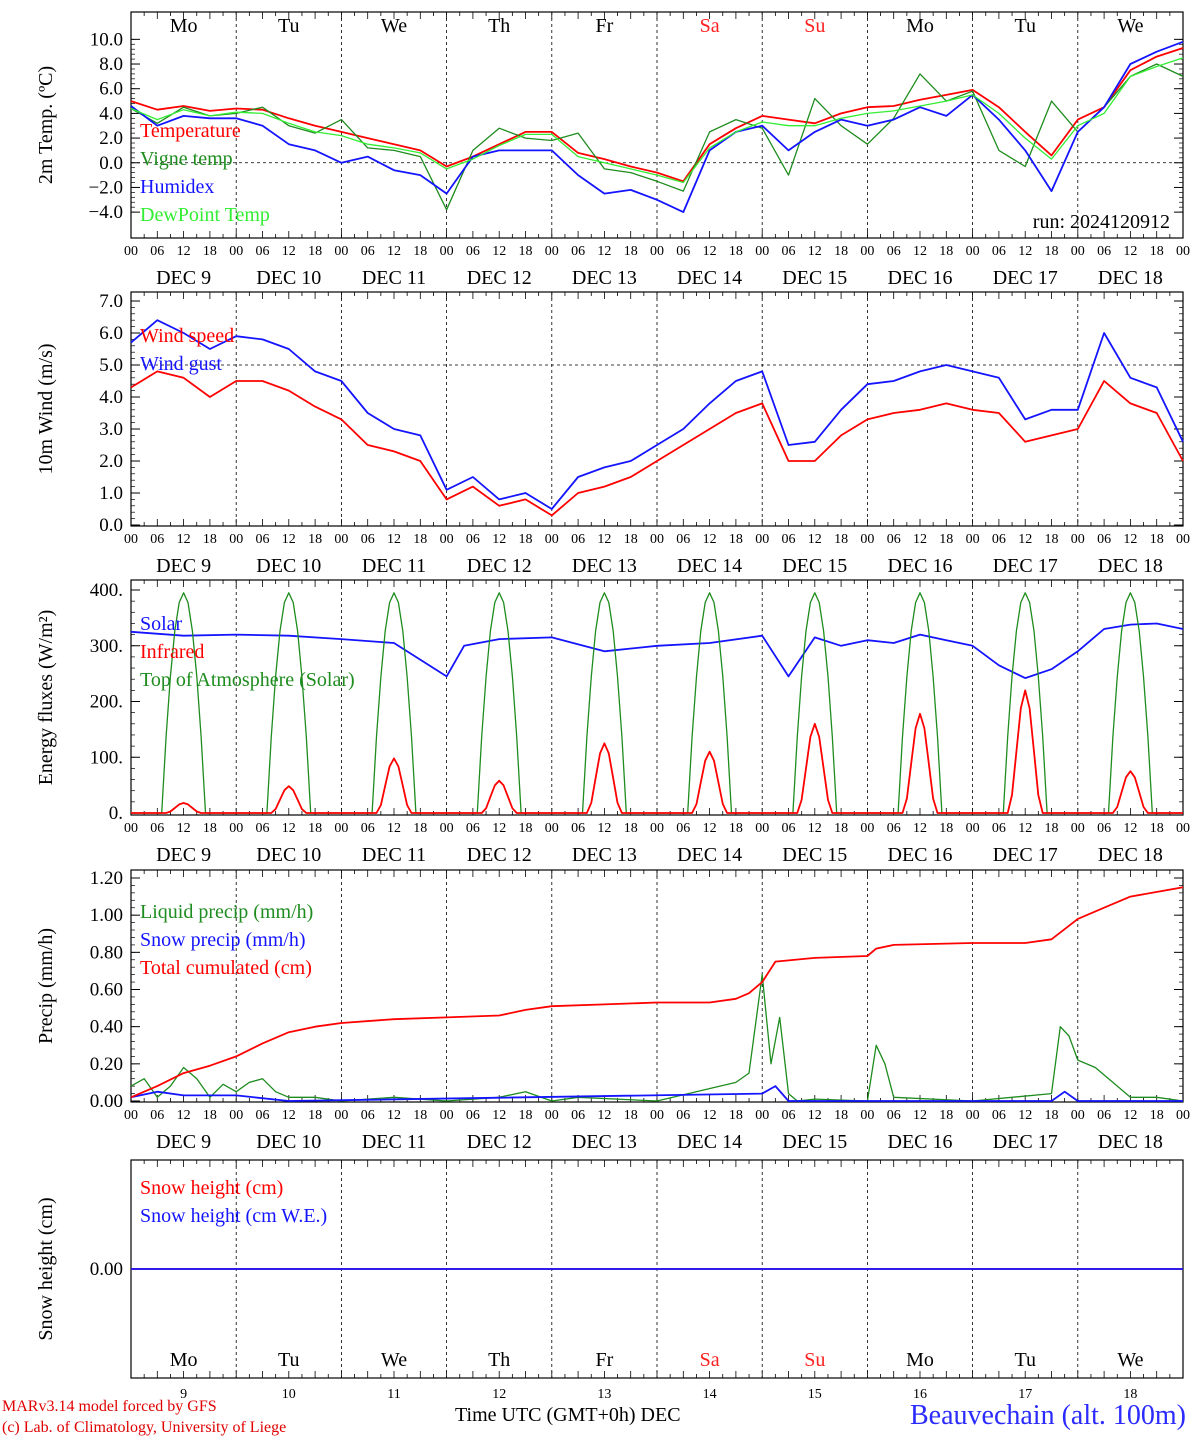  What do you see at coordinates (106, 1027) in the screenshot?
I see `y-tick-label: 0.40` at bounding box center [106, 1027].